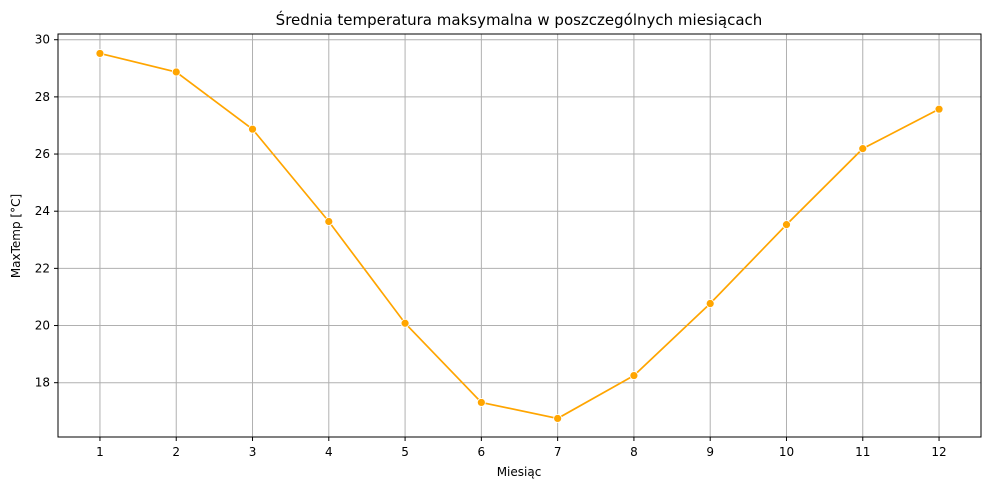 The image size is (989, 490). I want to click on x-tick-label: 12, so click(938, 452).